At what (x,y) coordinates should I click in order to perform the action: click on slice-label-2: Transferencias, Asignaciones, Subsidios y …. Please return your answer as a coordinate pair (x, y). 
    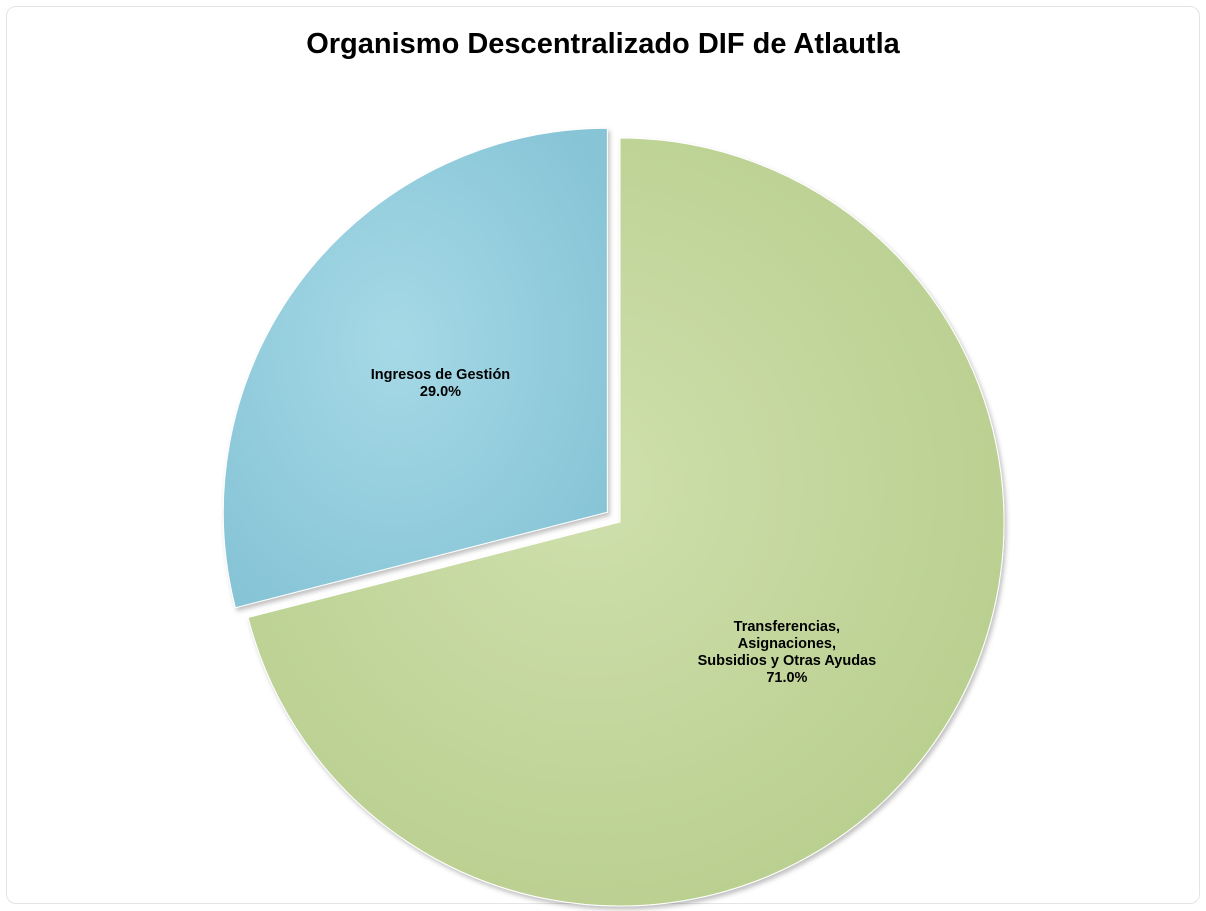
    Looking at the image, I should click on (787, 652).